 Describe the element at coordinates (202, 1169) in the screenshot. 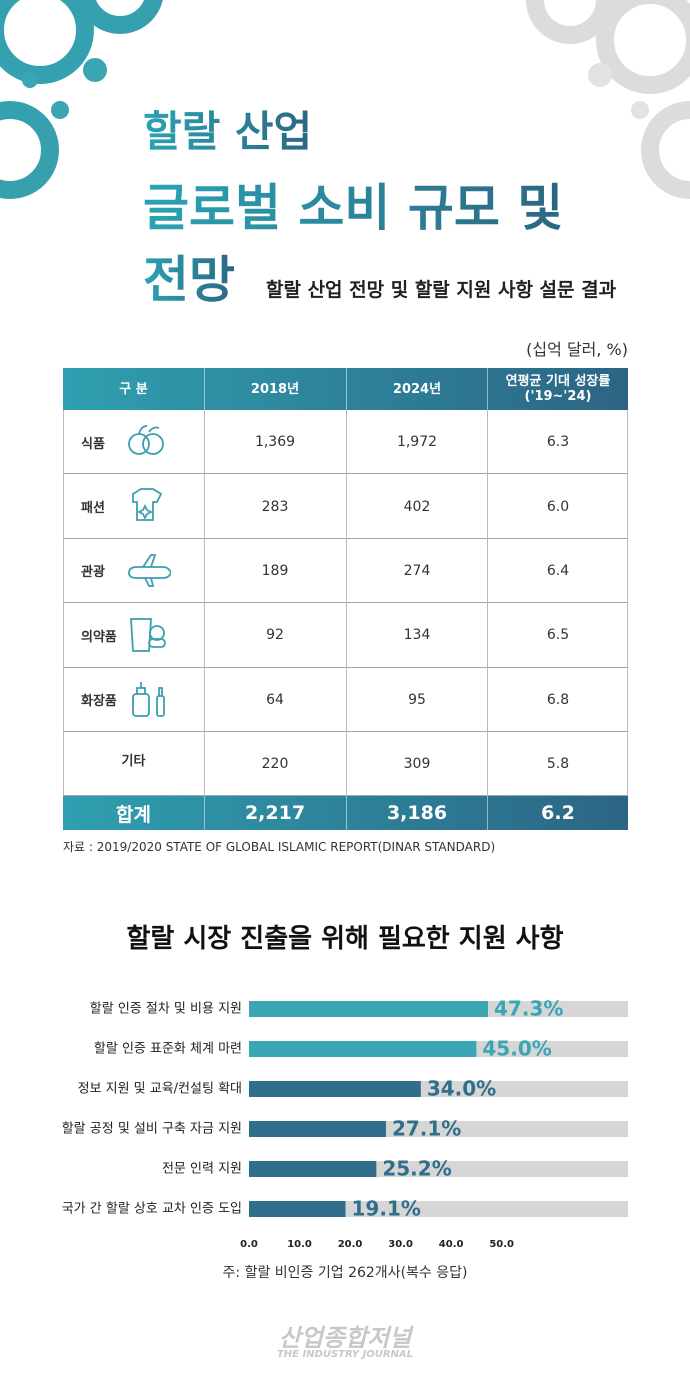

I see `category-label: 전문 인력 지원` at that location.